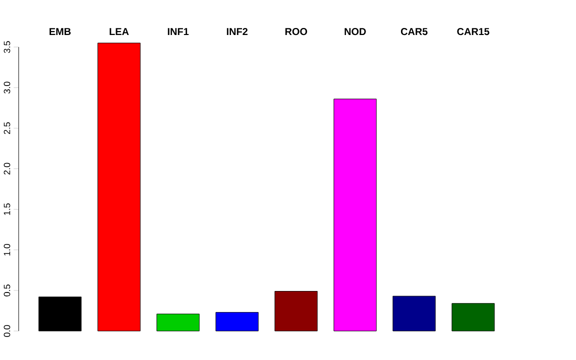  I want to click on y-tick-label: 2.0, so click(7, 168).